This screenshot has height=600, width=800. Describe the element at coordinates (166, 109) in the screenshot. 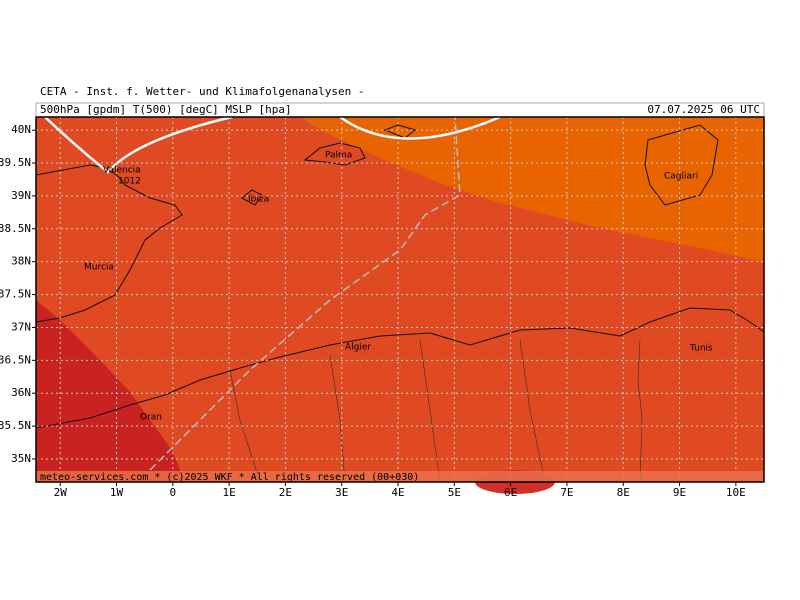

I see `header-parameters: 500hPa [gpdm] T(500) [degC] MSLP [hpa]` at that location.